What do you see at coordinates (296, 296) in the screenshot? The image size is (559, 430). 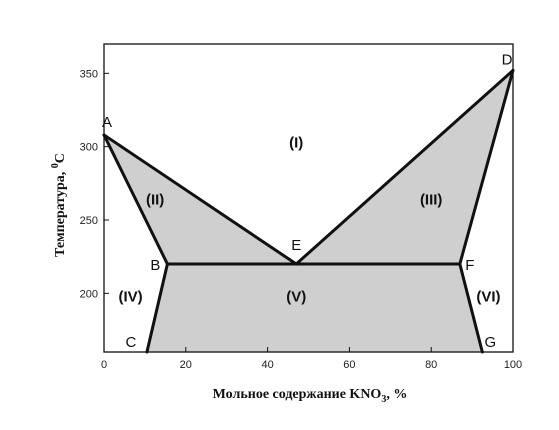 I see `region-label-4: (V)` at bounding box center [296, 296].